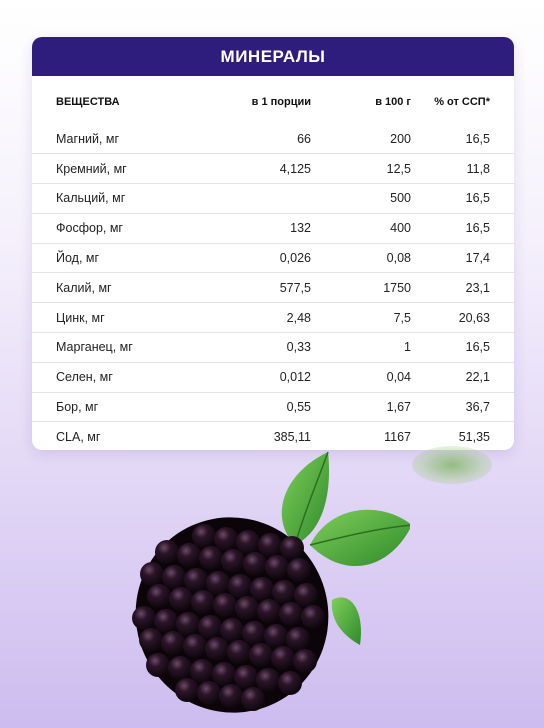 This screenshot has width=544, height=728. Describe the element at coordinates (478, 168) in the screenshot. I see `cell-percent-rda: 11,8` at that location.